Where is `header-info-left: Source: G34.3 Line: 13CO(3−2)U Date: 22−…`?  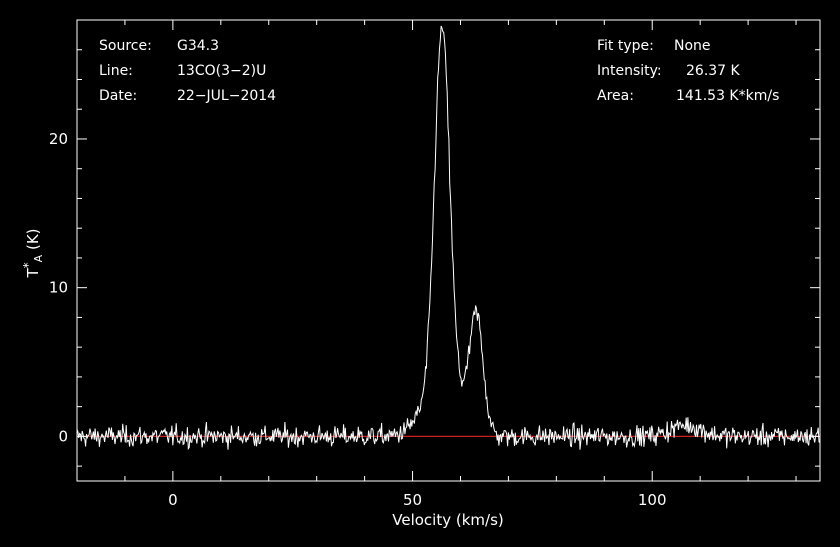
header-info-left: Source: G34.3 Line: 13CO(3−2)U Date: 22−… is located at coordinates (187, 71).